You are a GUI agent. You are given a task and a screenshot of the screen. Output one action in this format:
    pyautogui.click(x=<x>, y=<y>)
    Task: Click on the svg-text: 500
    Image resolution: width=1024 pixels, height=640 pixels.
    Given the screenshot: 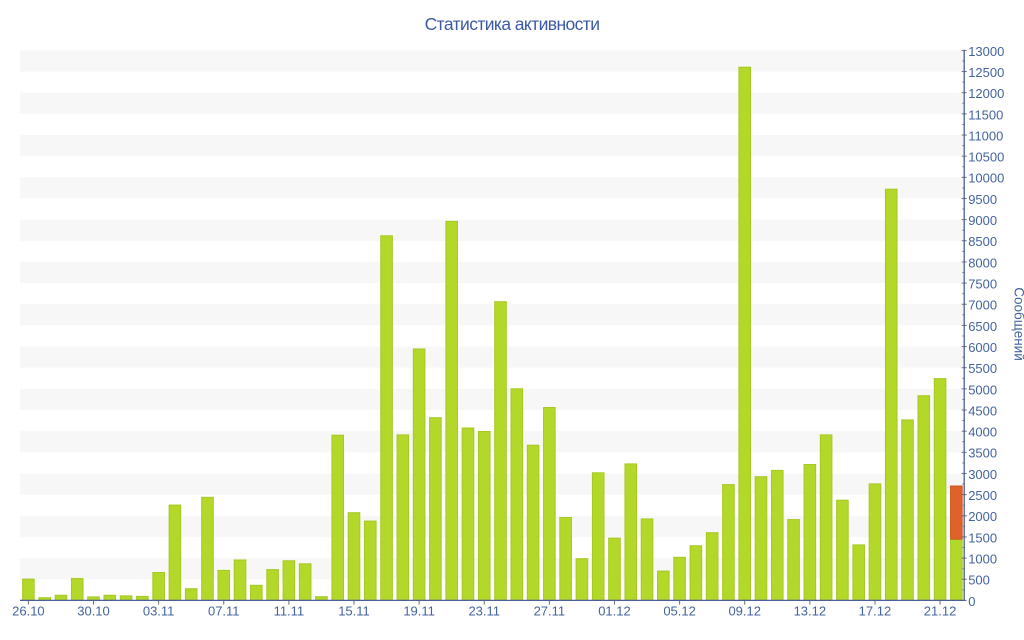 What is the action you would take?
    pyautogui.click(x=979, y=580)
    